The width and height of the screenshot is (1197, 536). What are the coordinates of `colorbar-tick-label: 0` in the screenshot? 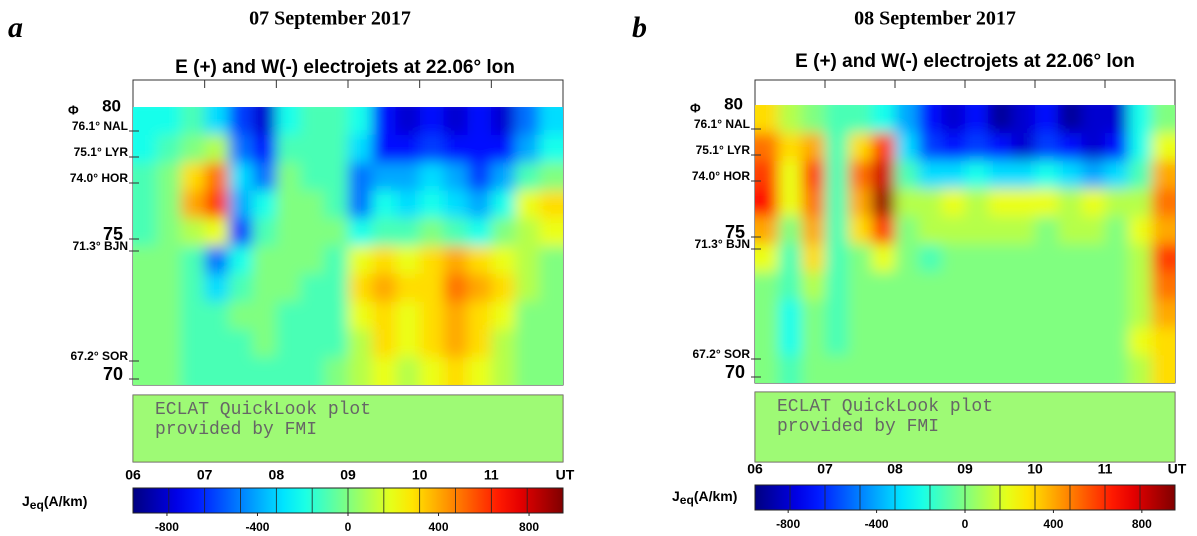 It's located at (348, 527).